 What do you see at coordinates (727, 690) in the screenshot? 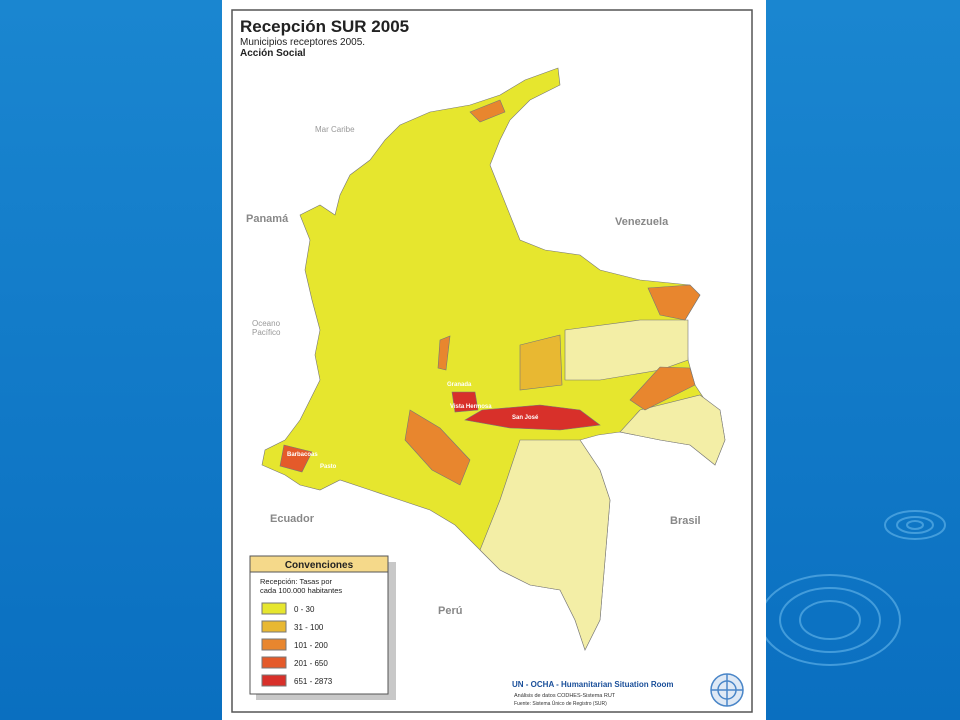
I see `un-logo` at bounding box center [727, 690].